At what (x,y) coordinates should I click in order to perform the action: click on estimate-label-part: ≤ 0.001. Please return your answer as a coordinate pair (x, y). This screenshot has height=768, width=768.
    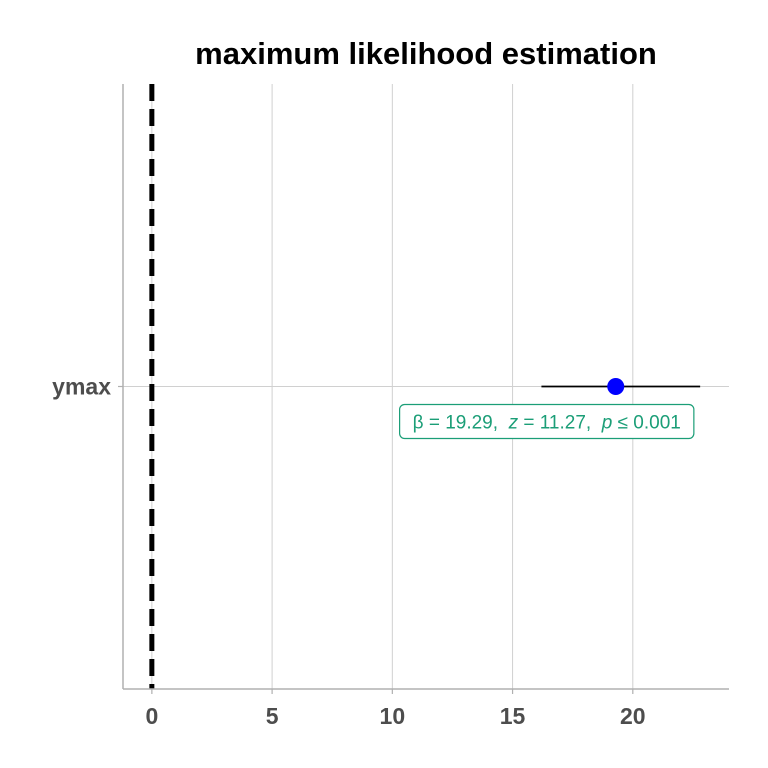
    Looking at the image, I should click on (646, 423).